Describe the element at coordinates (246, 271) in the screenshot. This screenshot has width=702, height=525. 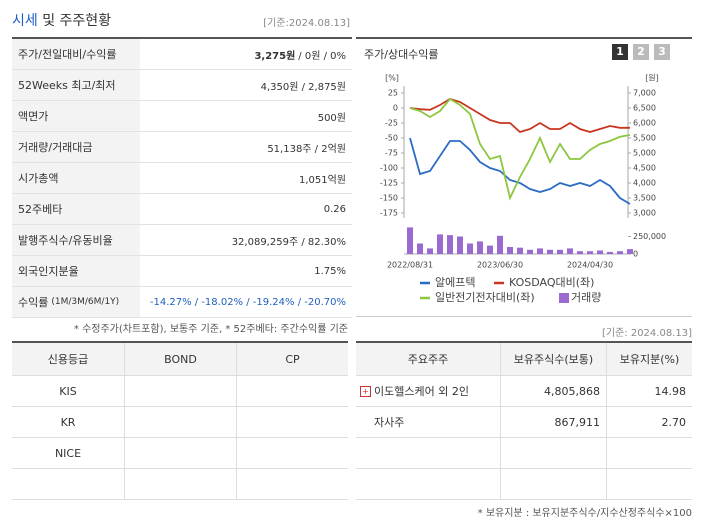
I see `row-value: 1.75%` at that location.